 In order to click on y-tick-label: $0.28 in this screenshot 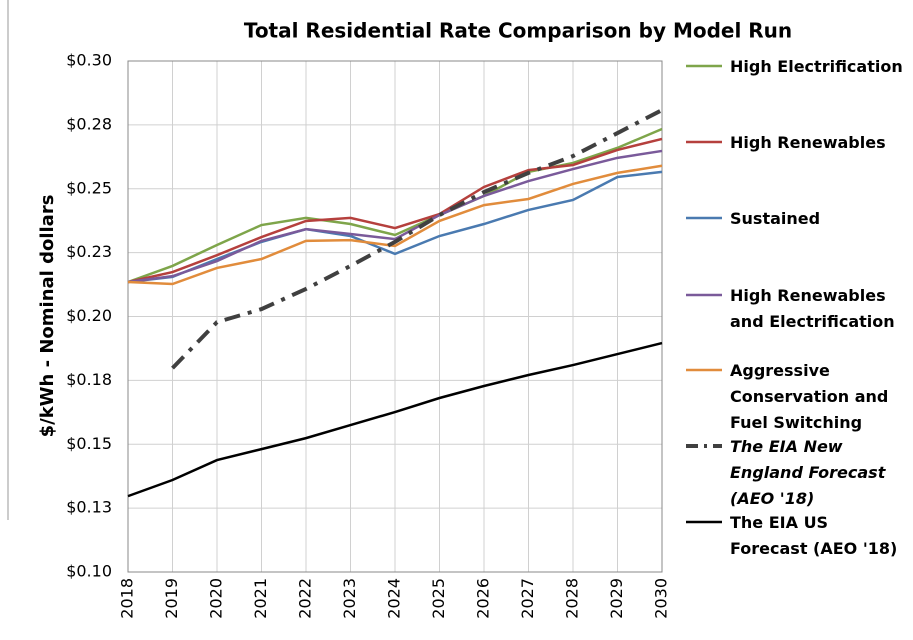, I will do `click(89, 123)`.